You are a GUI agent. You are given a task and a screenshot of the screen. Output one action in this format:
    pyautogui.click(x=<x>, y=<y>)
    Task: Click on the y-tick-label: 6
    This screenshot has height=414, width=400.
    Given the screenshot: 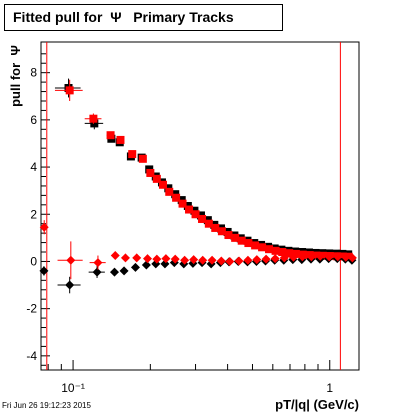 What is the action you would take?
    pyautogui.click(x=33, y=120)
    